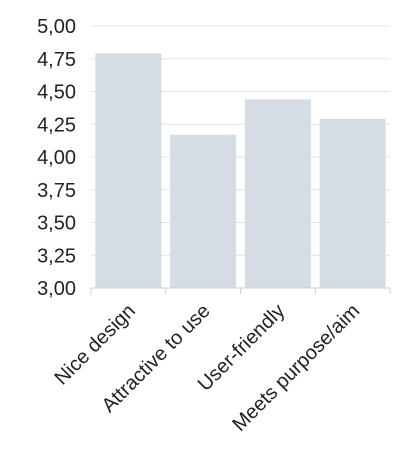  Describe the element at coordinates (56, 27) in the screenshot. I see `y-tick-label: 5,00` at that location.